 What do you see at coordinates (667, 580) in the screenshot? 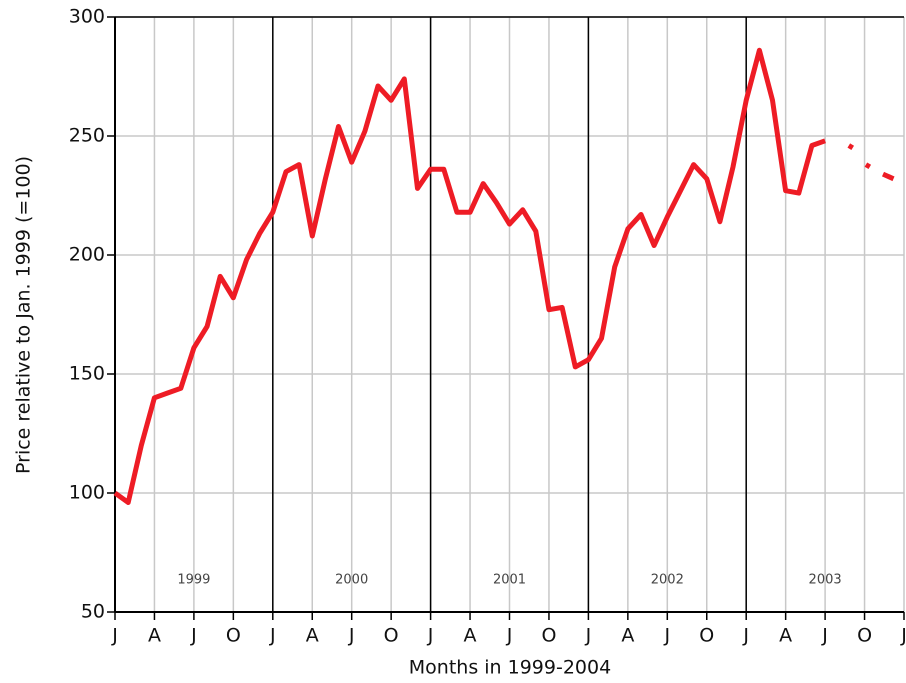
I see `year-label: 2002` at bounding box center [667, 580].